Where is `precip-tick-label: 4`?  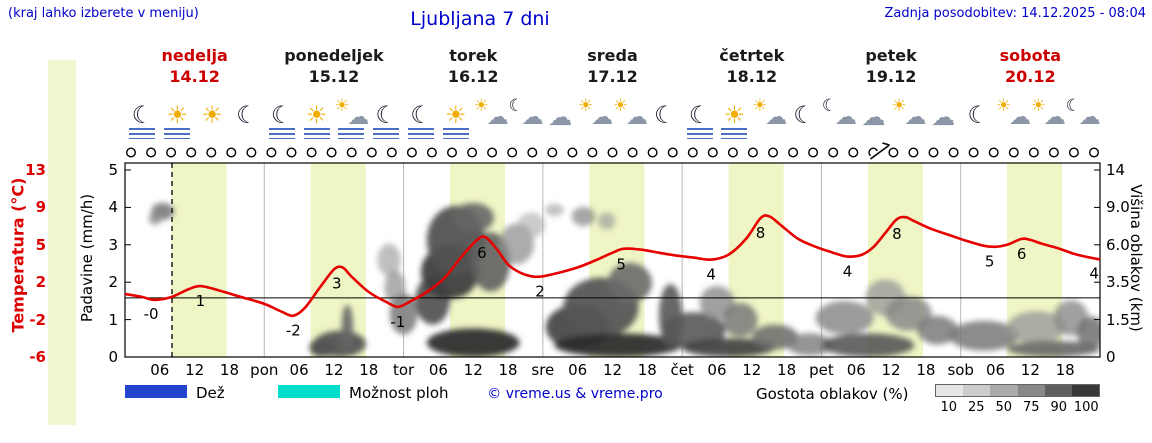
precip-tick-label: 4 is located at coordinates (113, 207).